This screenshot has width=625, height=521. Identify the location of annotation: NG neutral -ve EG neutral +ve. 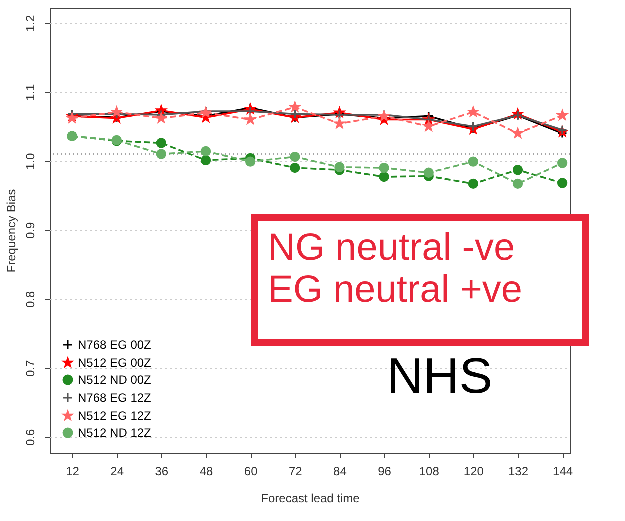
(395, 269).